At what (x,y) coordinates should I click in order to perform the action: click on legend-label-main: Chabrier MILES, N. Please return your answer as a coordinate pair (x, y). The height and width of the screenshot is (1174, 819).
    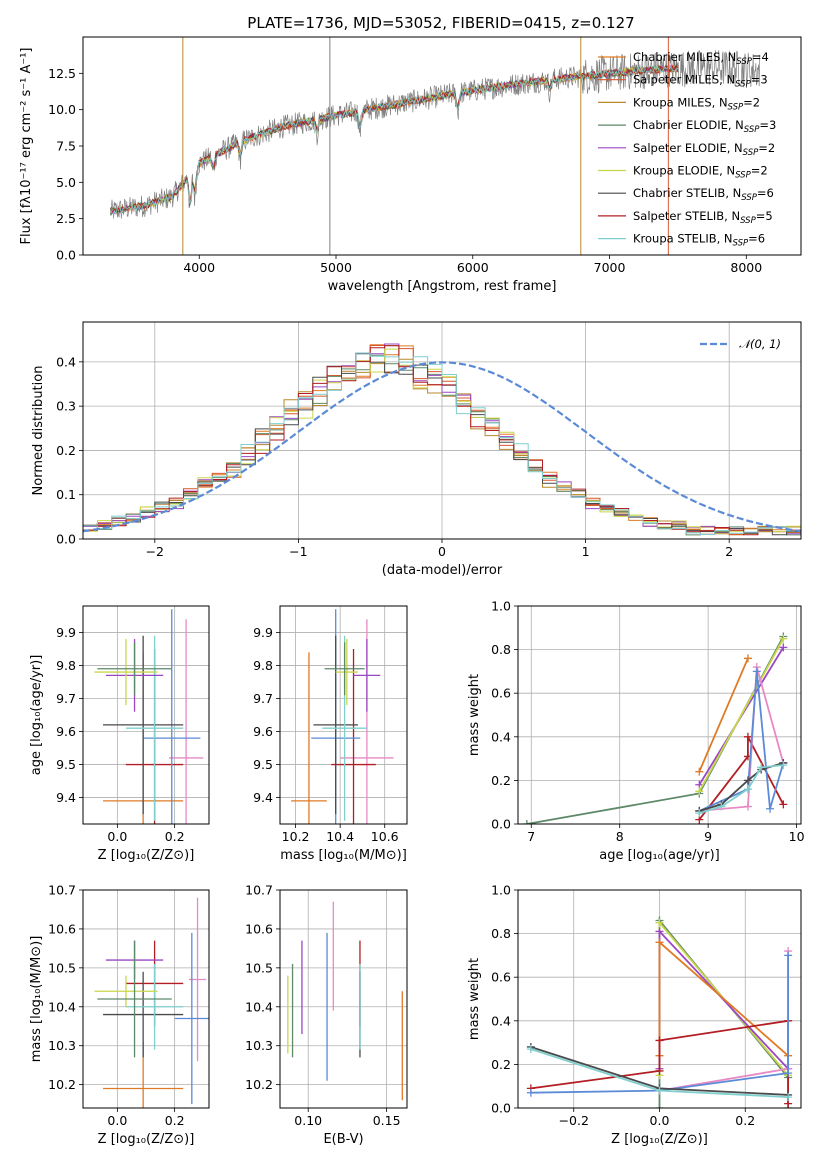
    Looking at the image, I should click on (684, 57).